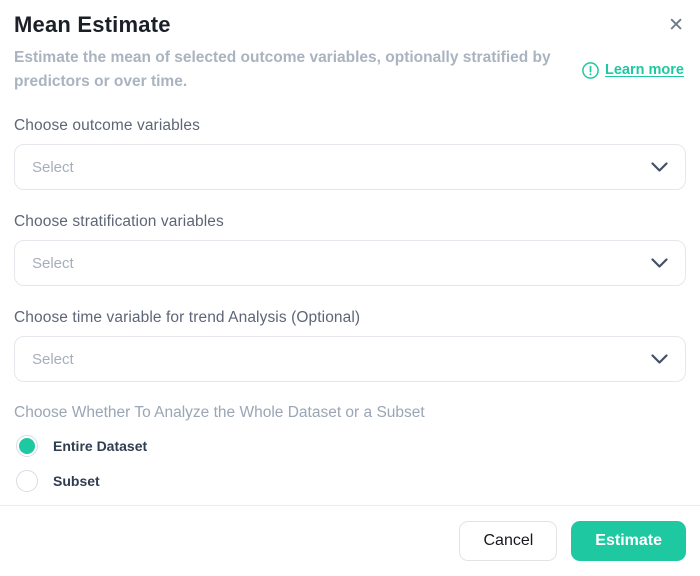 This screenshot has width=700, height=576. Describe the element at coordinates (76, 481) in the screenshot. I see `radio-subset-label: Subset` at that location.